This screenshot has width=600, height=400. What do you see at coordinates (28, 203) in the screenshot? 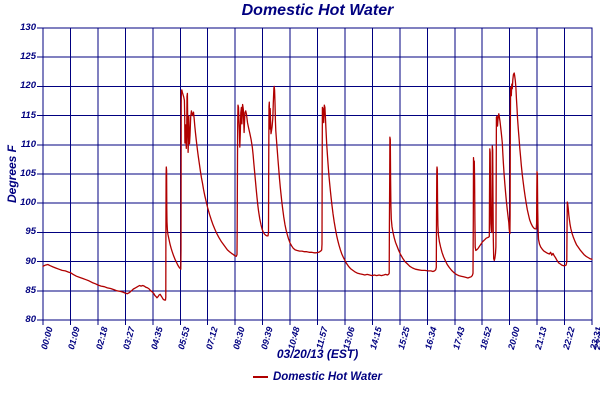
I see `y-tick-label: 100` at bounding box center [28, 203].